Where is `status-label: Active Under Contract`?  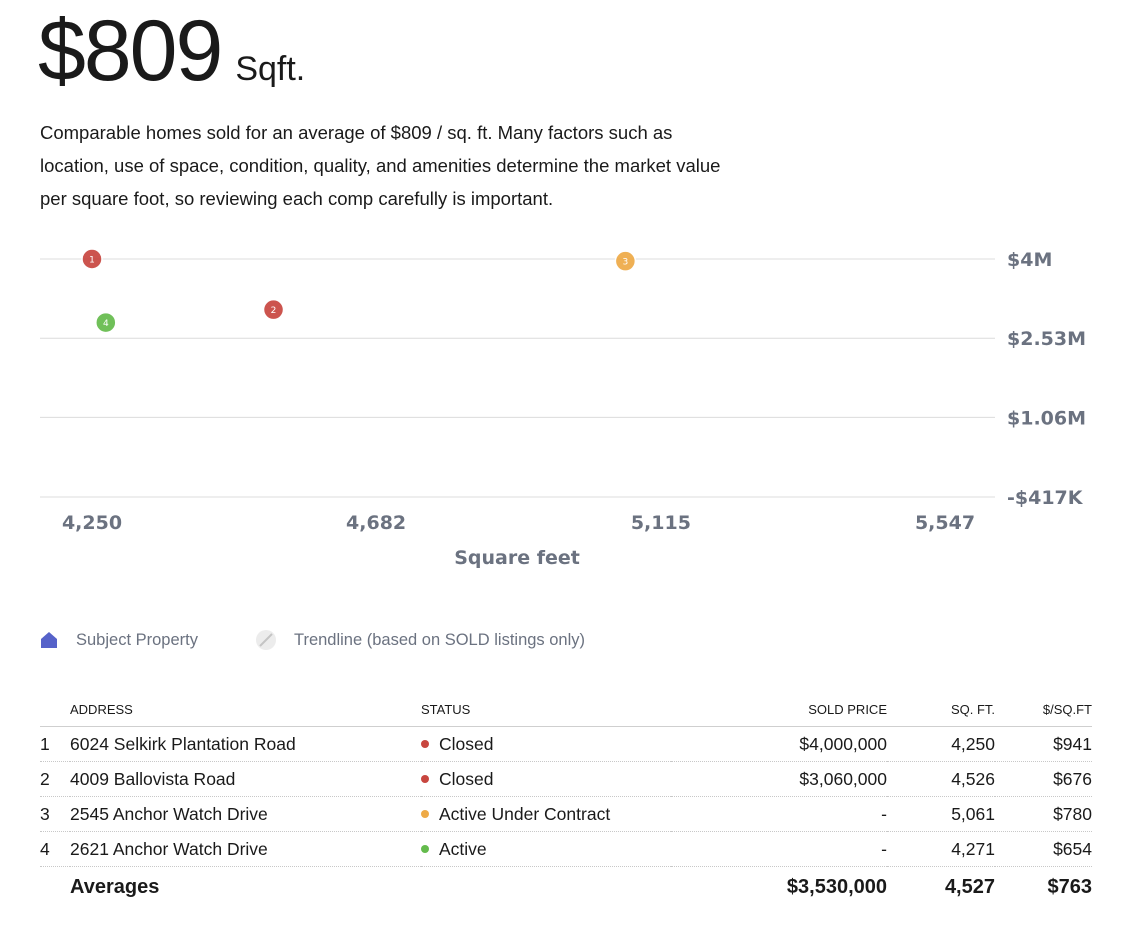
status-label: Active Under Contract is located at coordinates (525, 813).